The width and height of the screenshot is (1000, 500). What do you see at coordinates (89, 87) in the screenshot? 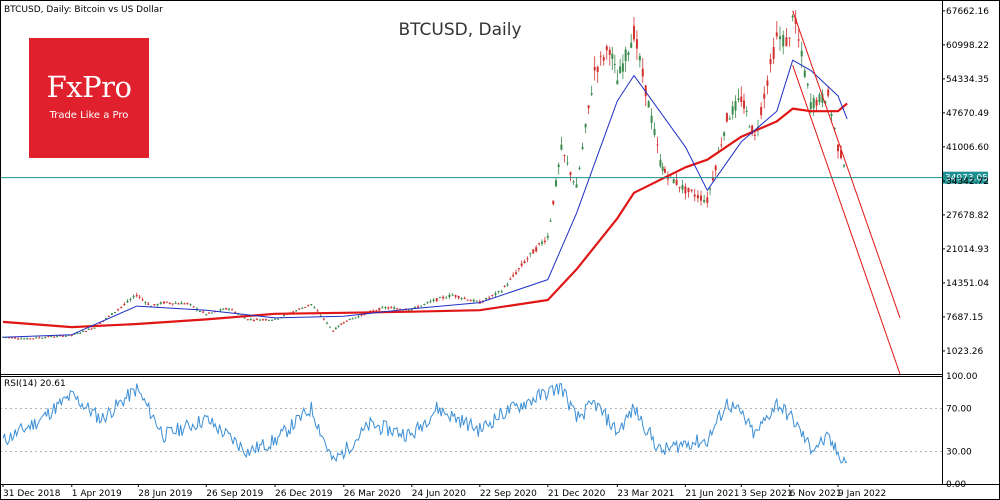
I see `logo-name: FxPro` at bounding box center [89, 87].